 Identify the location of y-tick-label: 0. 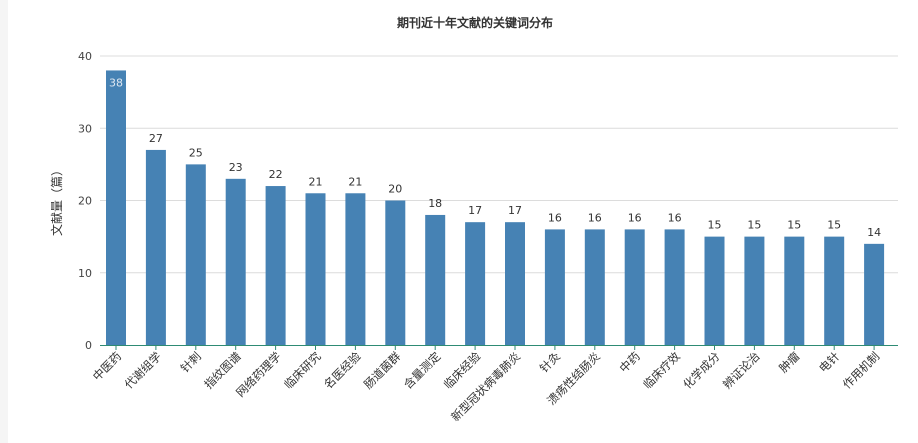
(88, 345).